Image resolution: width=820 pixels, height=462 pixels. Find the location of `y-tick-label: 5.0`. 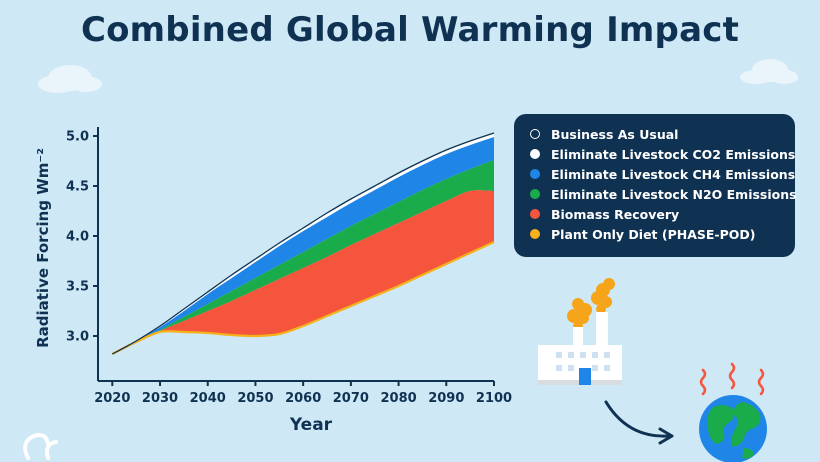

y-tick-label: 5.0 is located at coordinates (77, 137).